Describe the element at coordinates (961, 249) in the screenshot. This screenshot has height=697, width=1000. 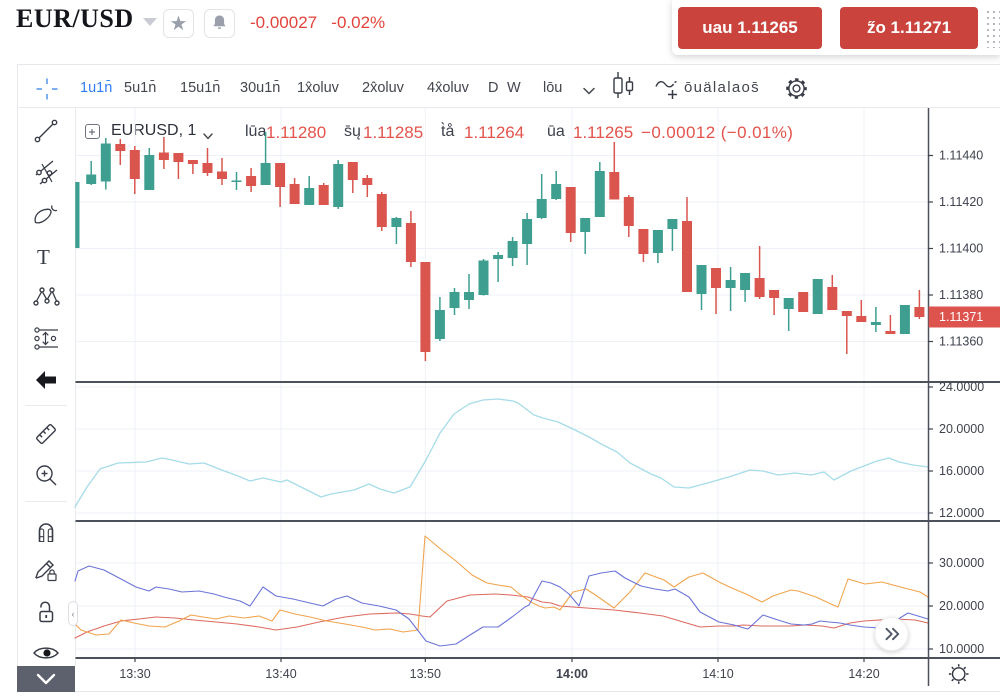
I see `svg-text: 1.11400` at that location.